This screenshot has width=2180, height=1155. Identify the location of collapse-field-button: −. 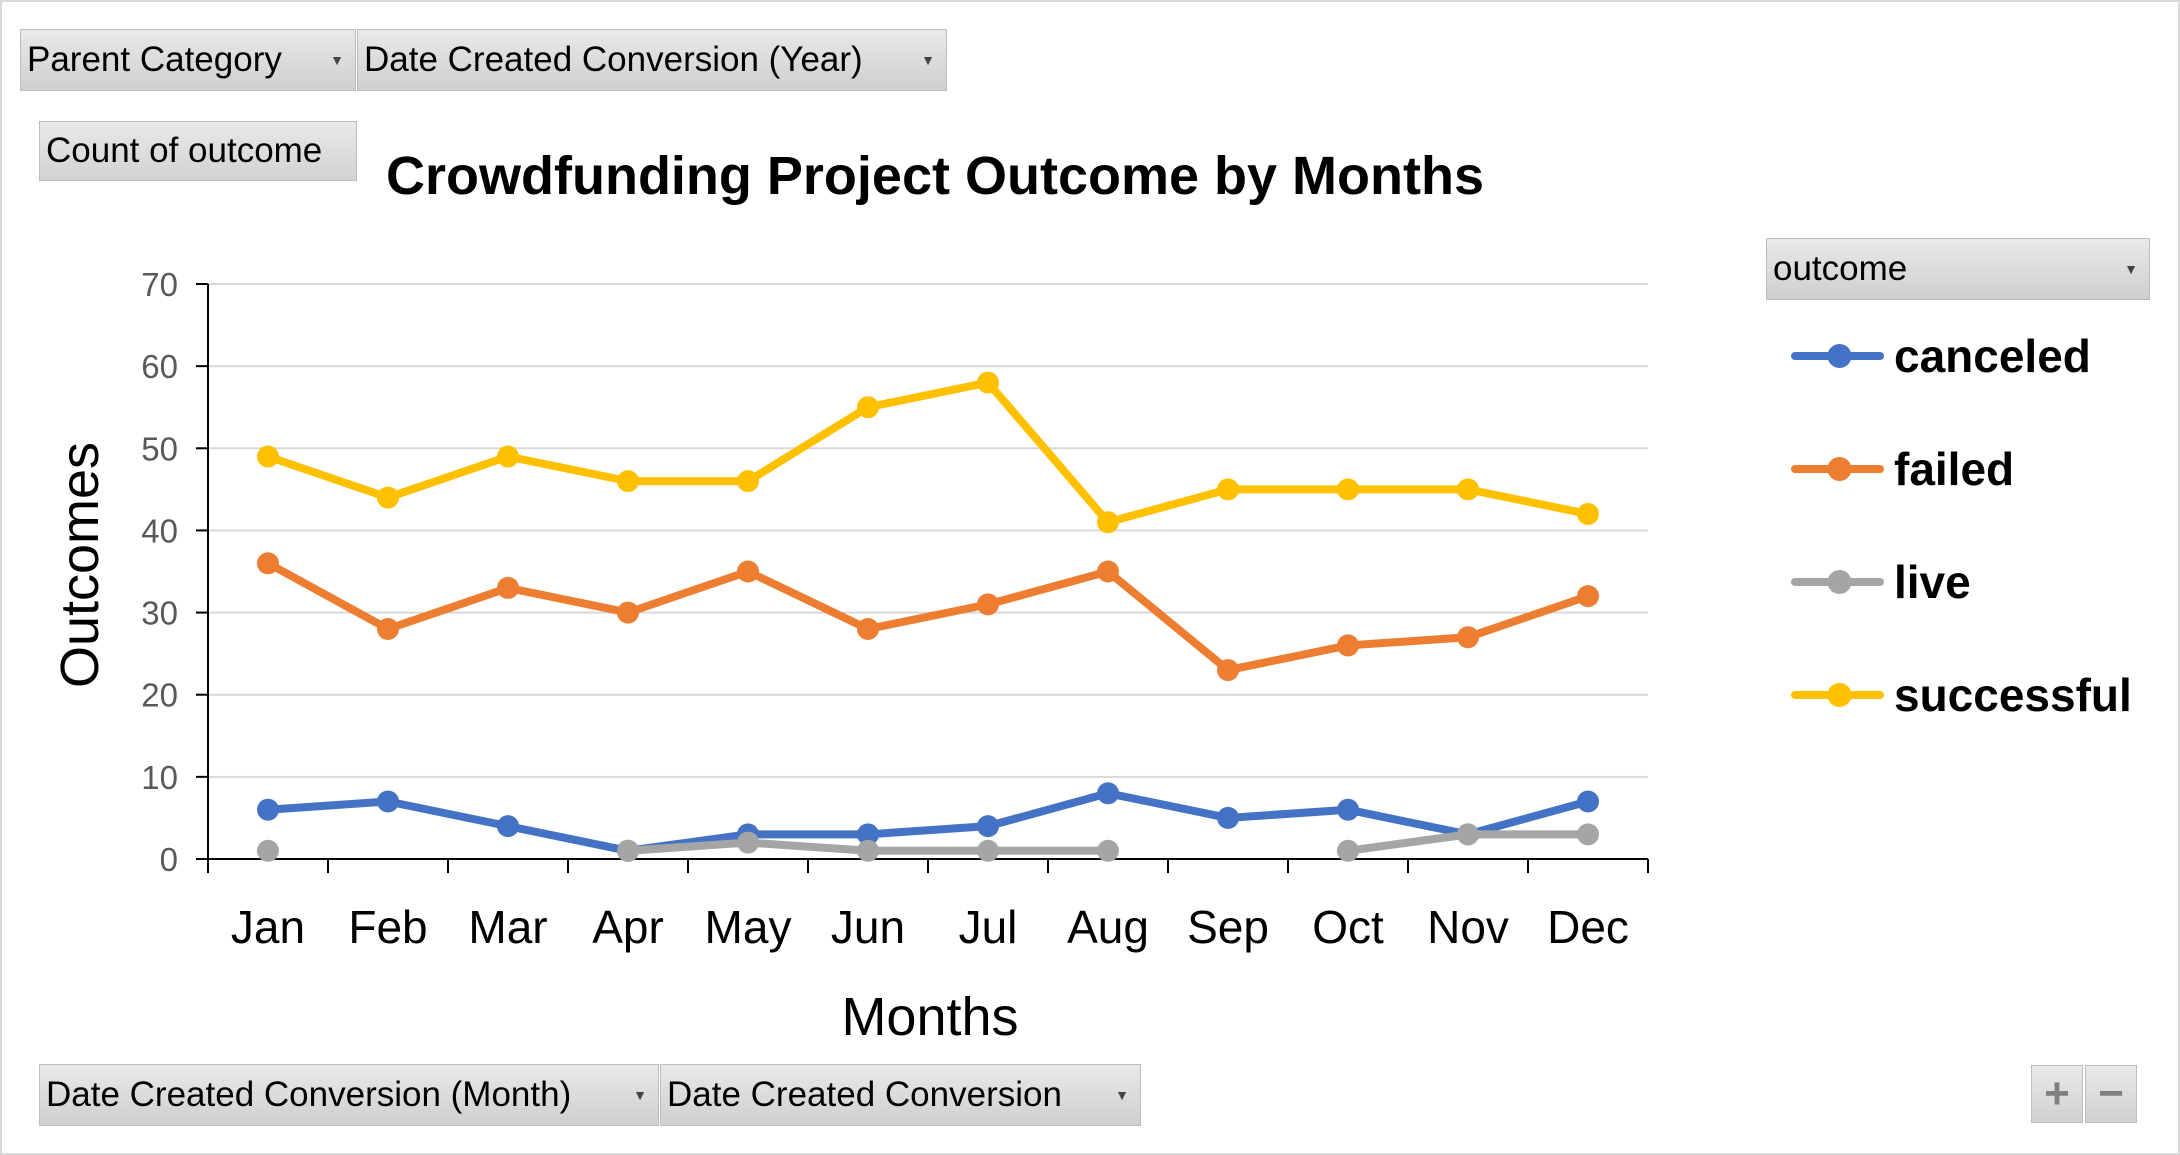
(2111, 1094).